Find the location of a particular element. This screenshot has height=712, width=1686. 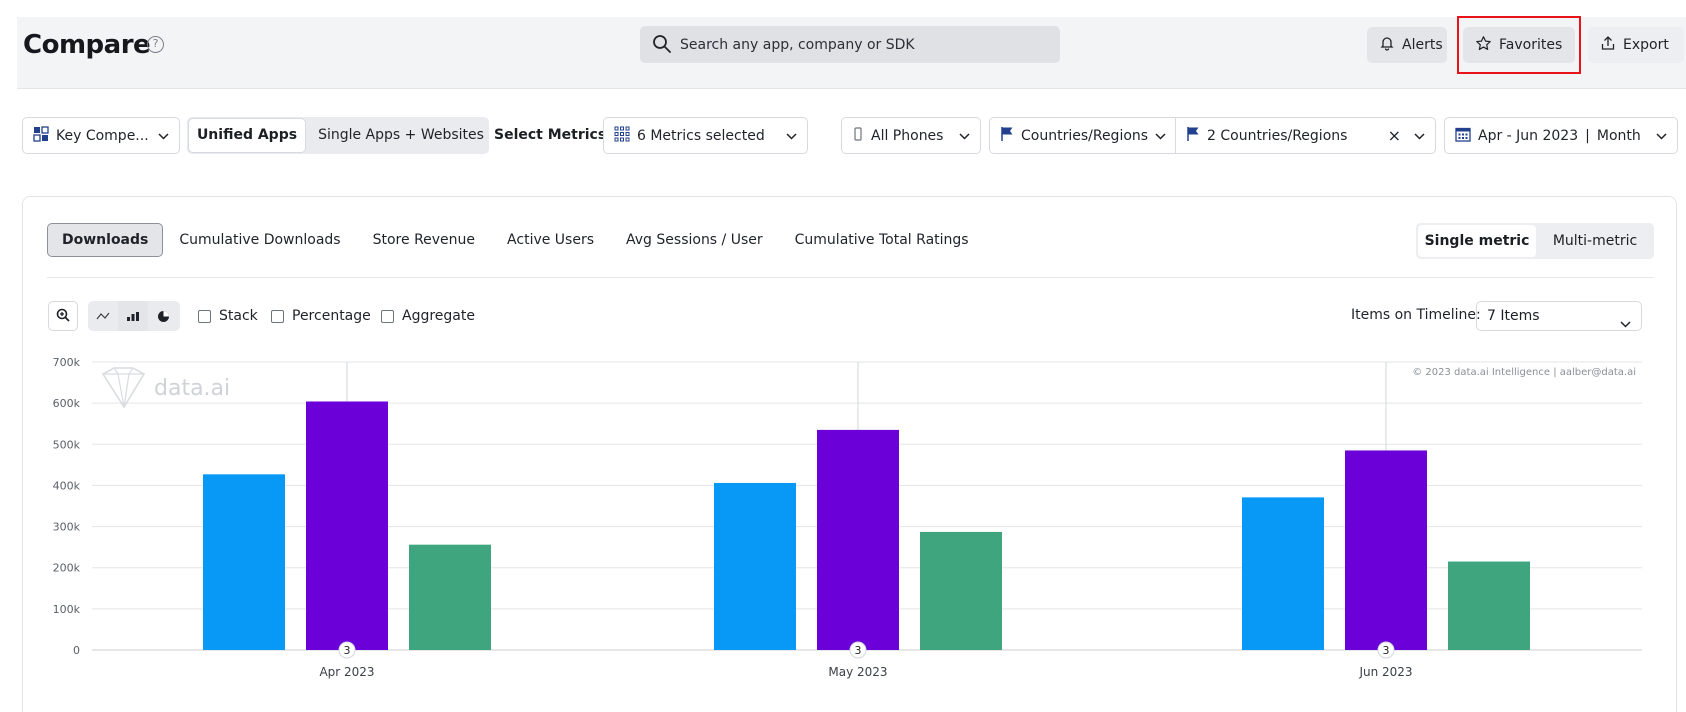

zoom-icon is located at coordinates (63, 316).